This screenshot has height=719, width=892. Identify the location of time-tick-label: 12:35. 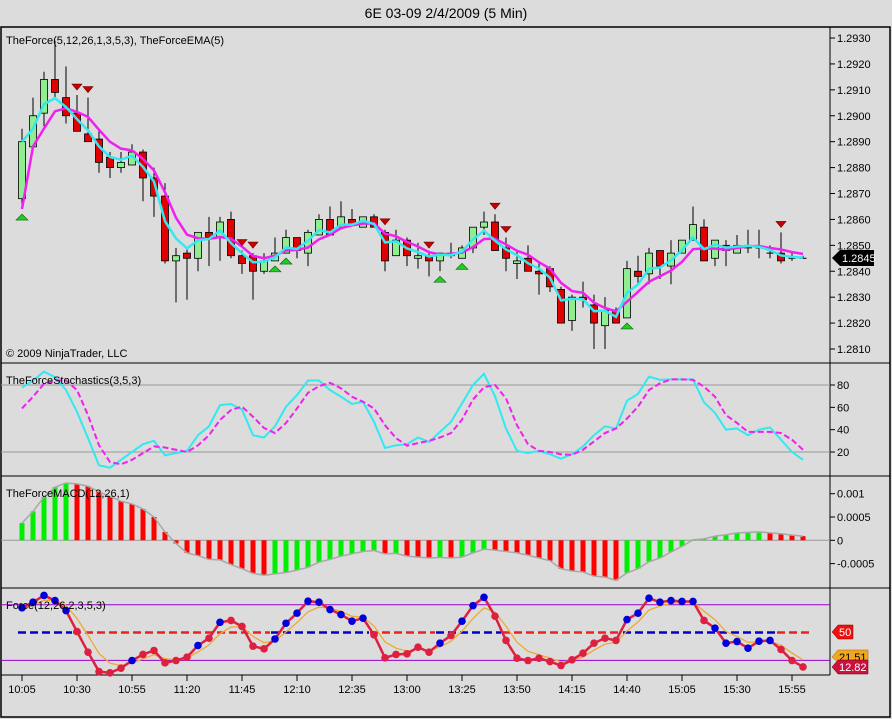
(352, 690).